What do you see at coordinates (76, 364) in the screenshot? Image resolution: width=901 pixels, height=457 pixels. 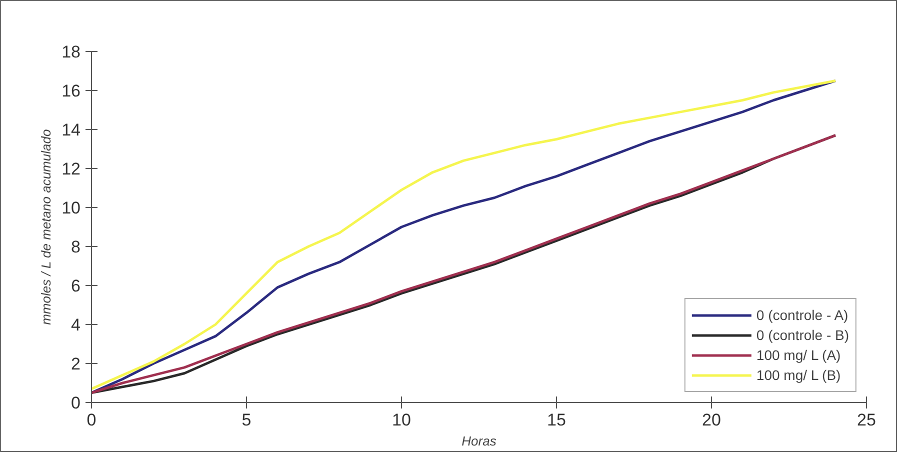 I see `y-tick-label: 2` at bounding box center [76, 364].